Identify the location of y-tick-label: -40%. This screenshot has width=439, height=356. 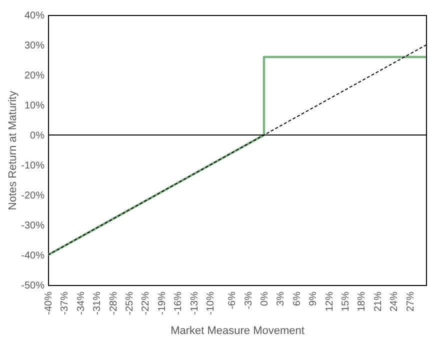
(33, 256).